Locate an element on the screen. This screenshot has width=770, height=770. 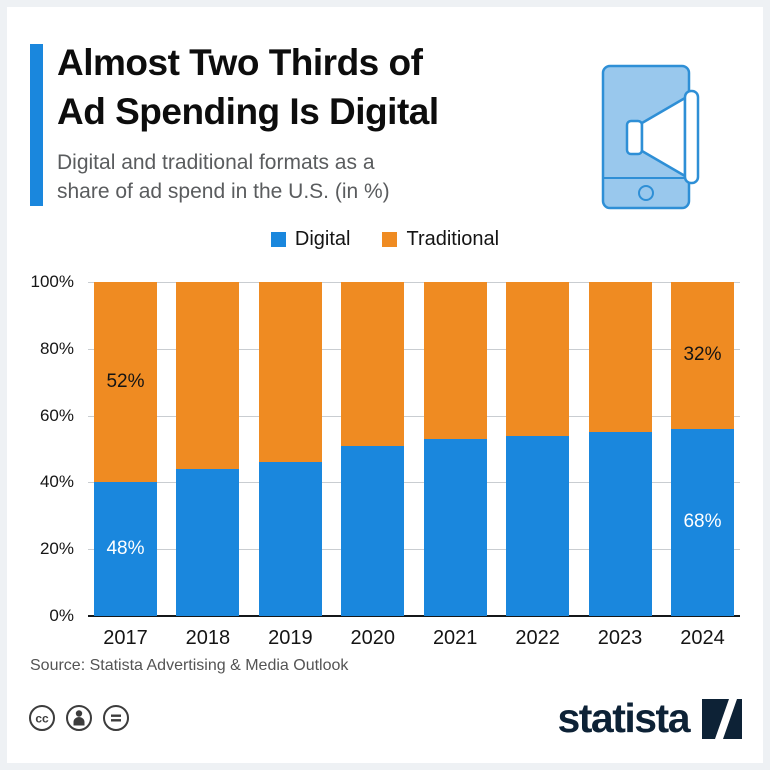
cc-icon: cc is located at coordinates (42, 718).